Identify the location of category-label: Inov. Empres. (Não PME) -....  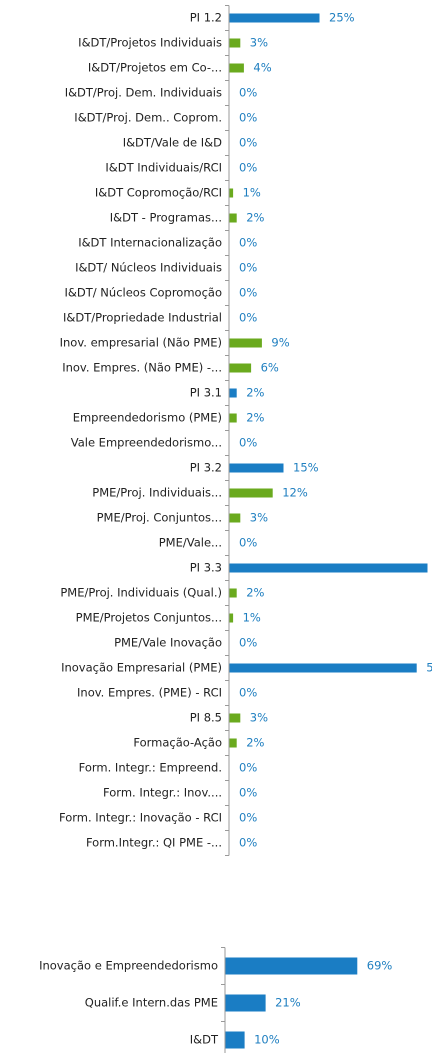
(142, 368).